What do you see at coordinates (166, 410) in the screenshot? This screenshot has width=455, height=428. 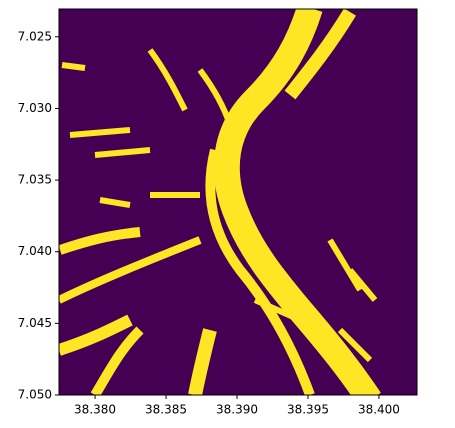 I see `x-tick-label: 38.385` at bounding box center [166, 410].